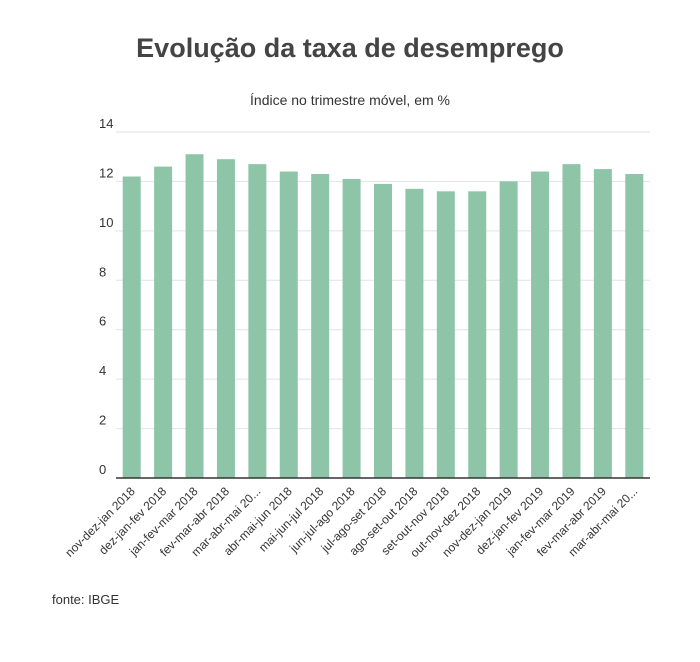 The image size is (700, 662). Describe the element at coordinates (106, 172) in the screenshot. I see `y-tick-label: 12` at that location.